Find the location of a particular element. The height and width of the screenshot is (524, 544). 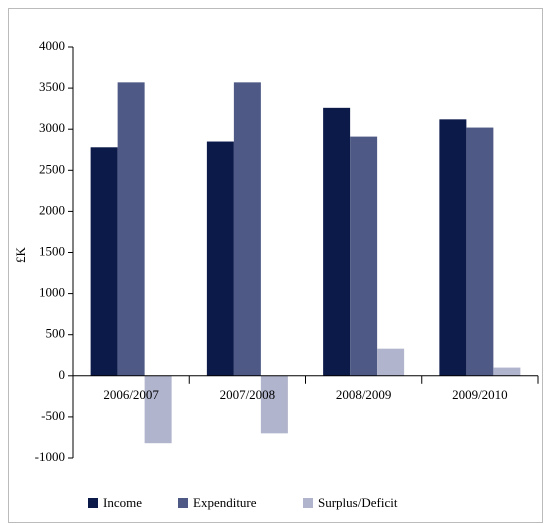

x-tick-label: 2006/2007 is located at coordinates (131, 394).